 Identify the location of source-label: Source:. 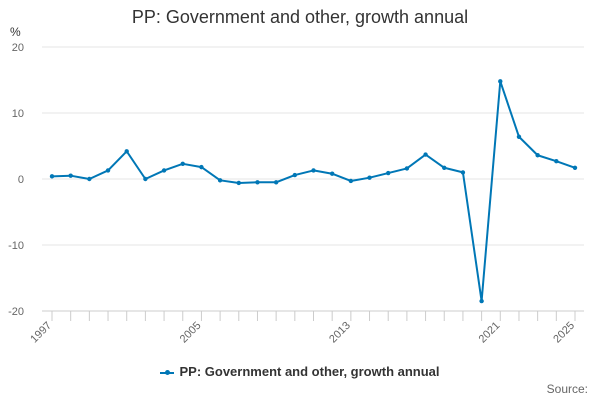
(567, 389).